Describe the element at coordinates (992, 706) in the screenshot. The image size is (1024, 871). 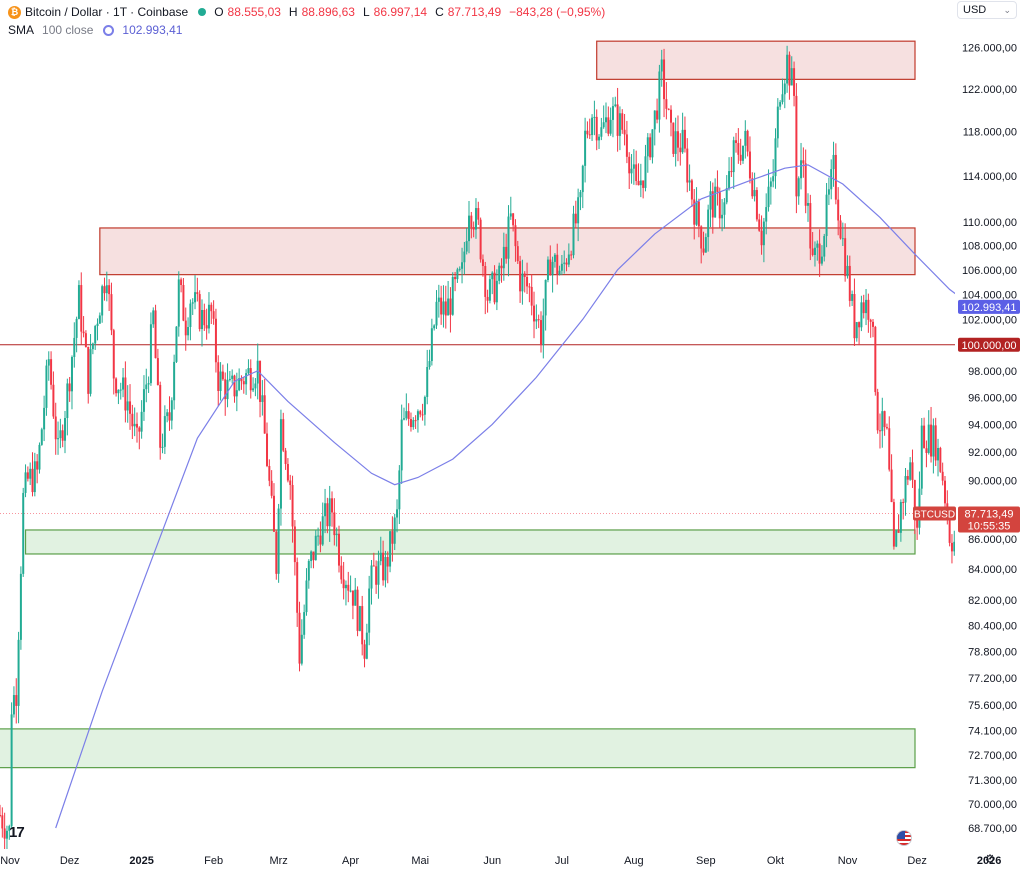
I see `y-tick-label: 75.600,00` at that location.